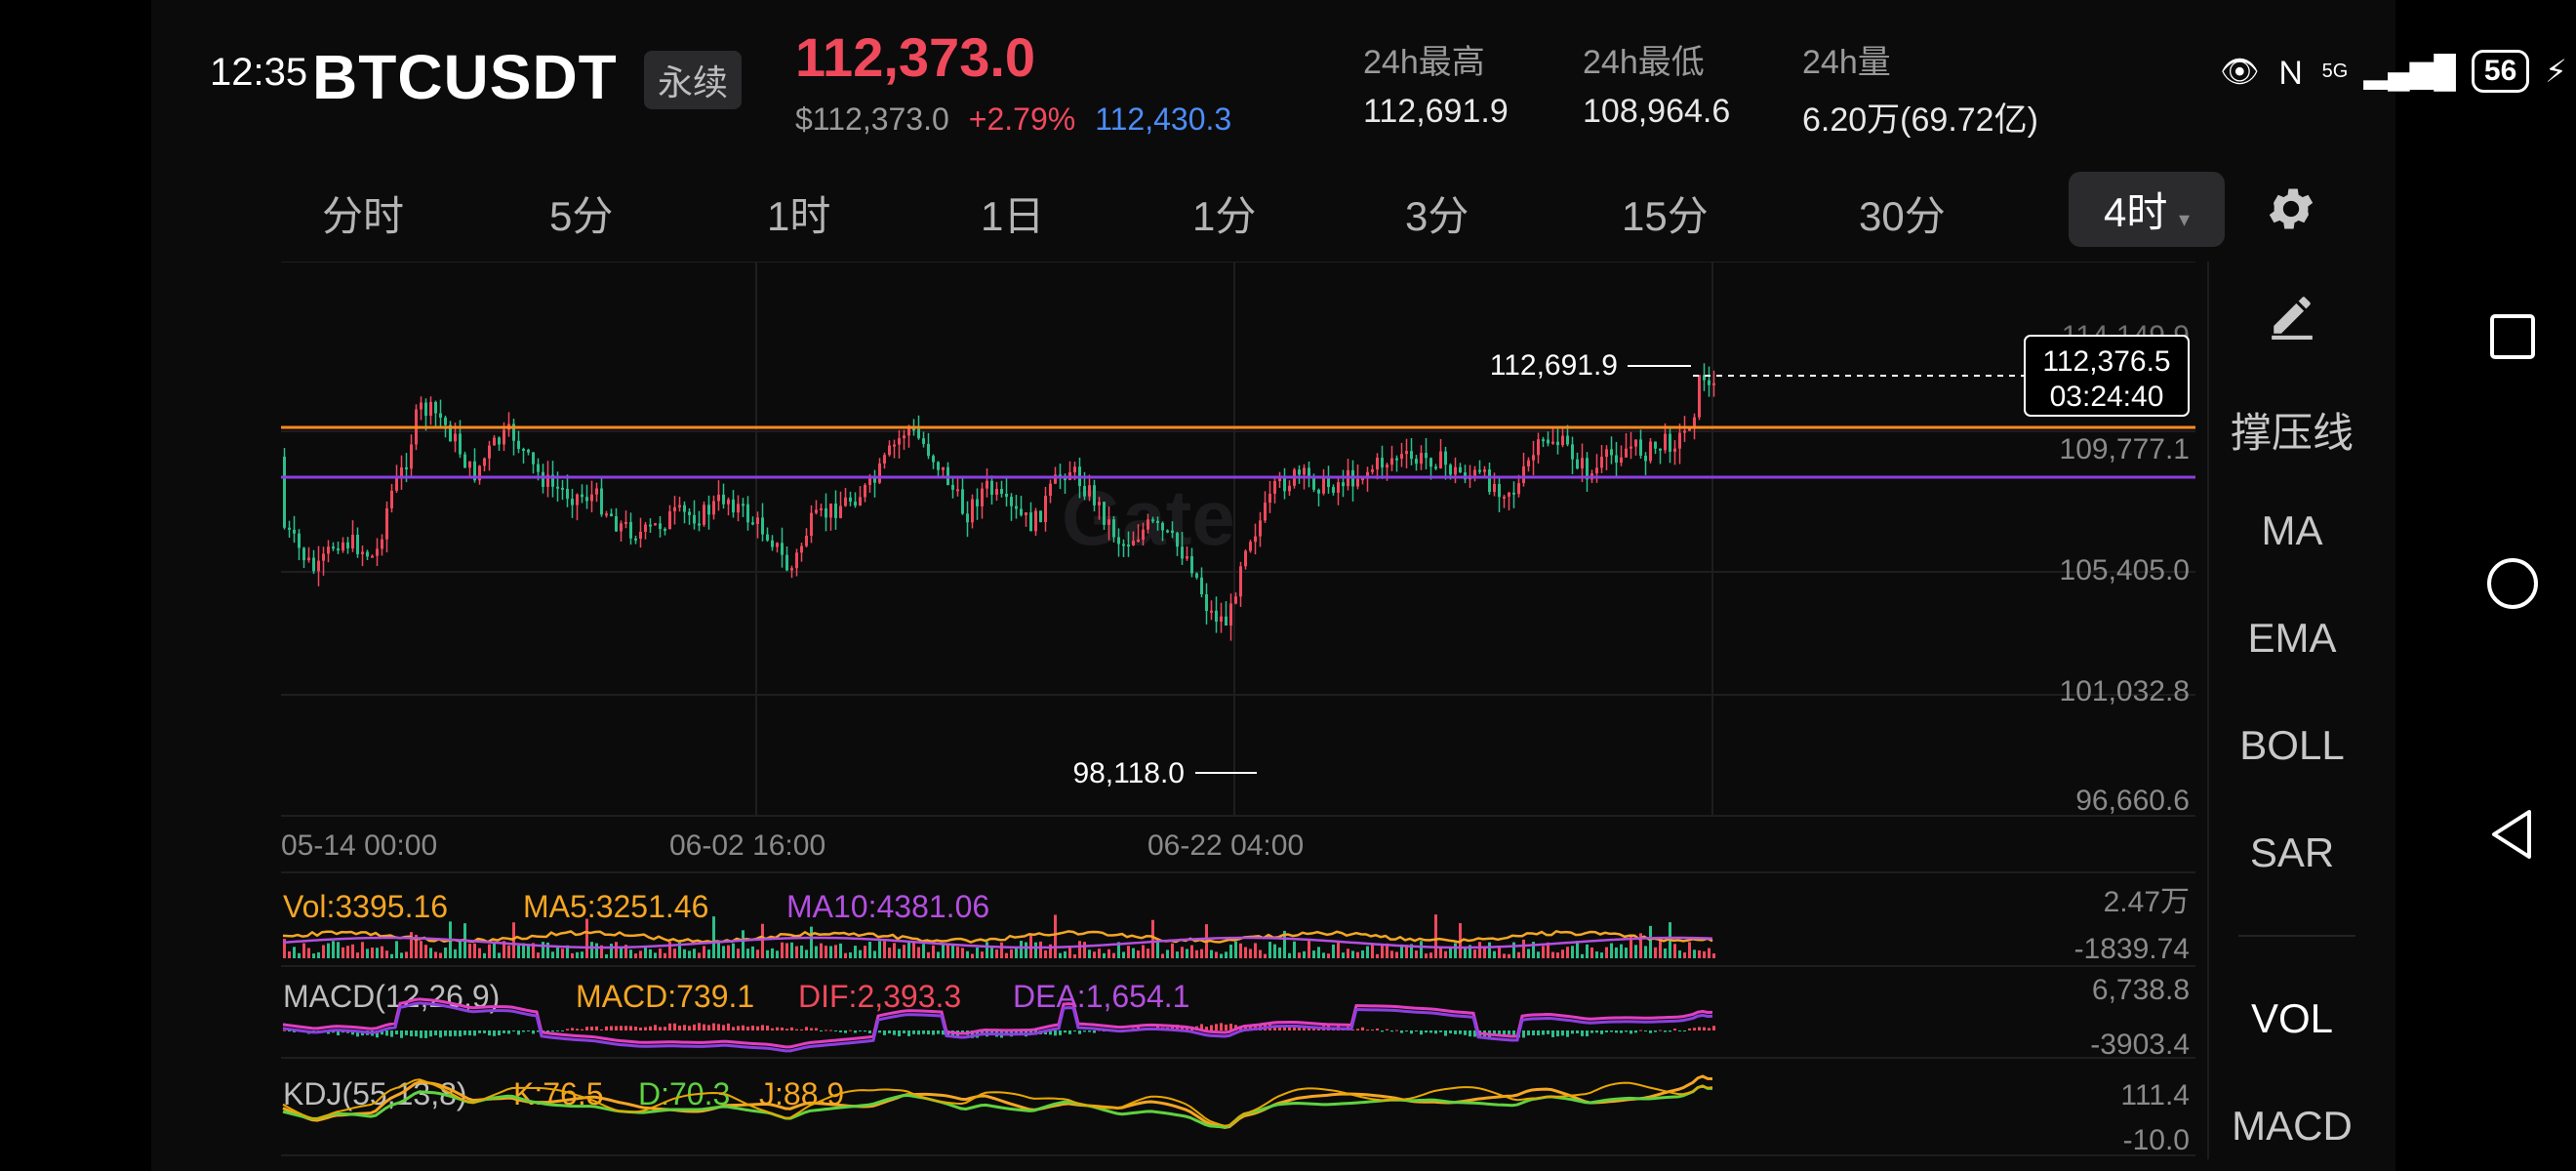 The width and height of the screenshot is (2576, 1171). I want to click on tool-macd: MACD, so click(2292, 1126).